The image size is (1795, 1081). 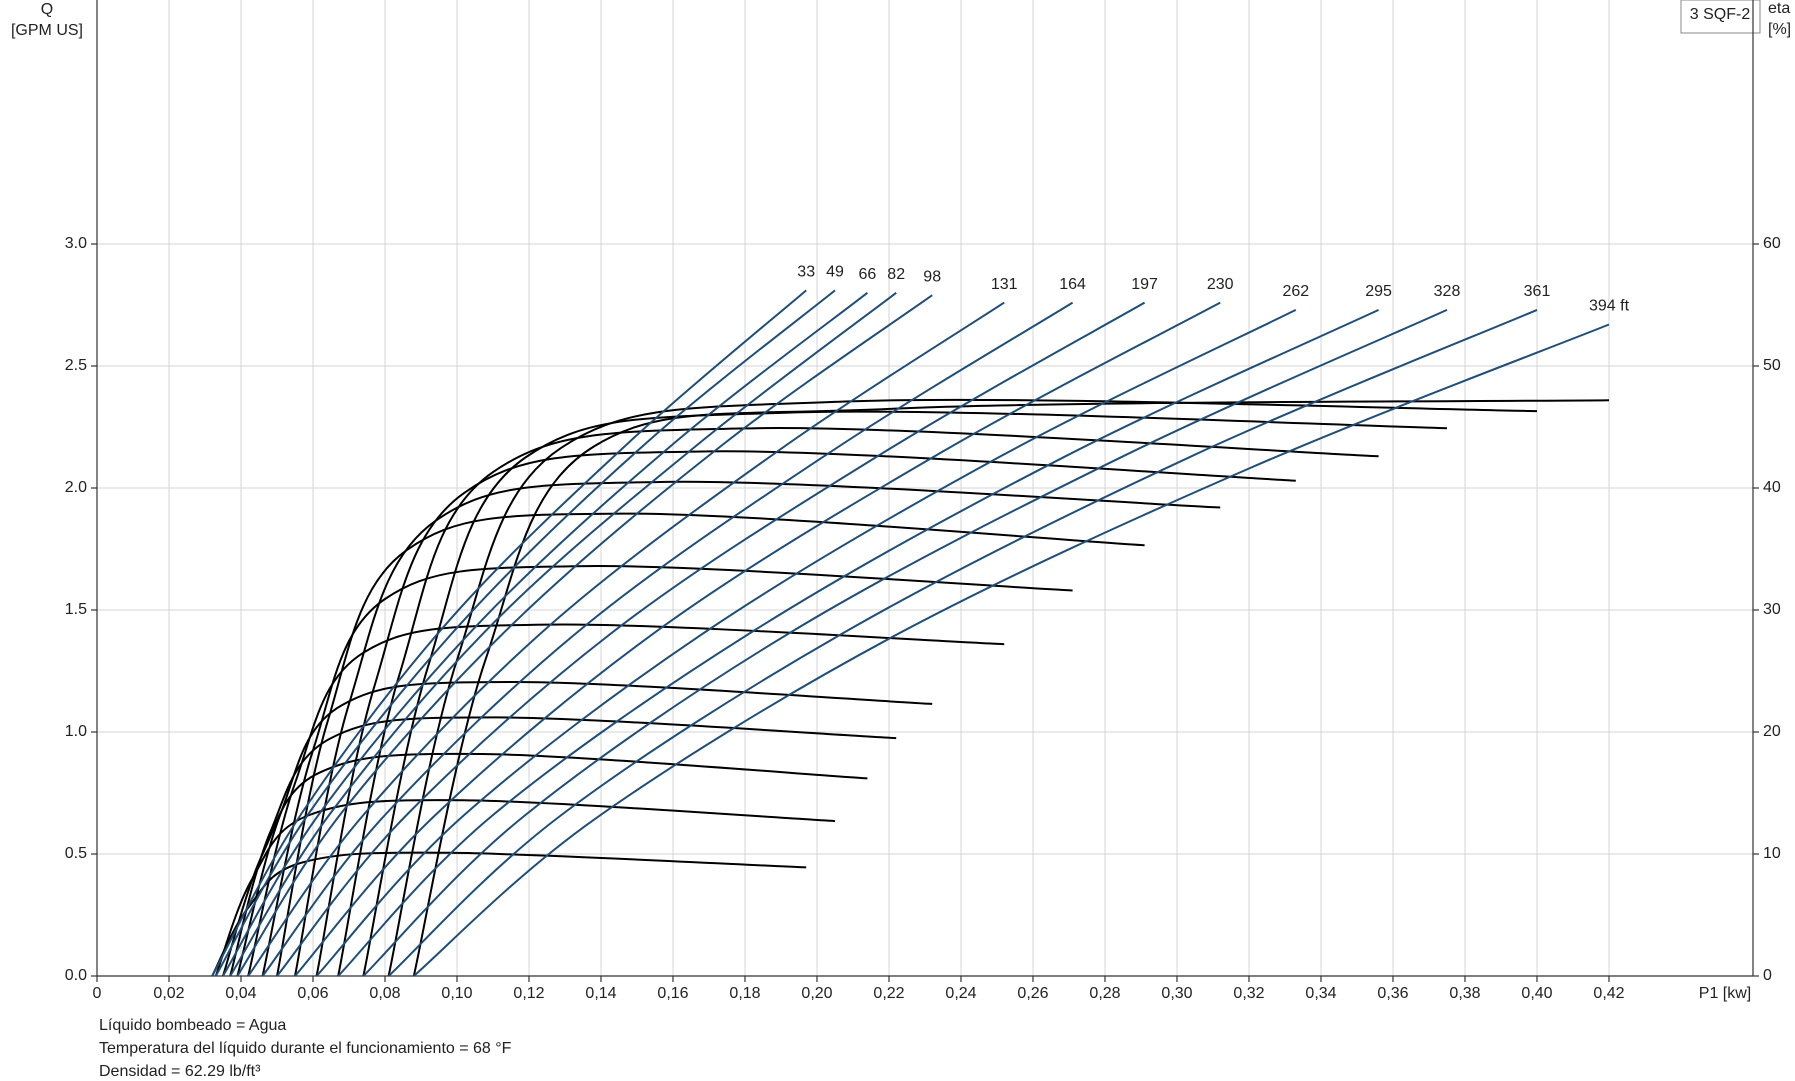 I want to click on x-tick-label: 0,42, so click(x=1608, y=993).